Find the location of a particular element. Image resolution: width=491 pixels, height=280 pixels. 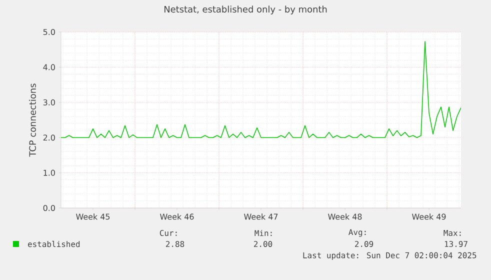

chart-title: Netstat, established only - by month is located at coordinates (245, 10).